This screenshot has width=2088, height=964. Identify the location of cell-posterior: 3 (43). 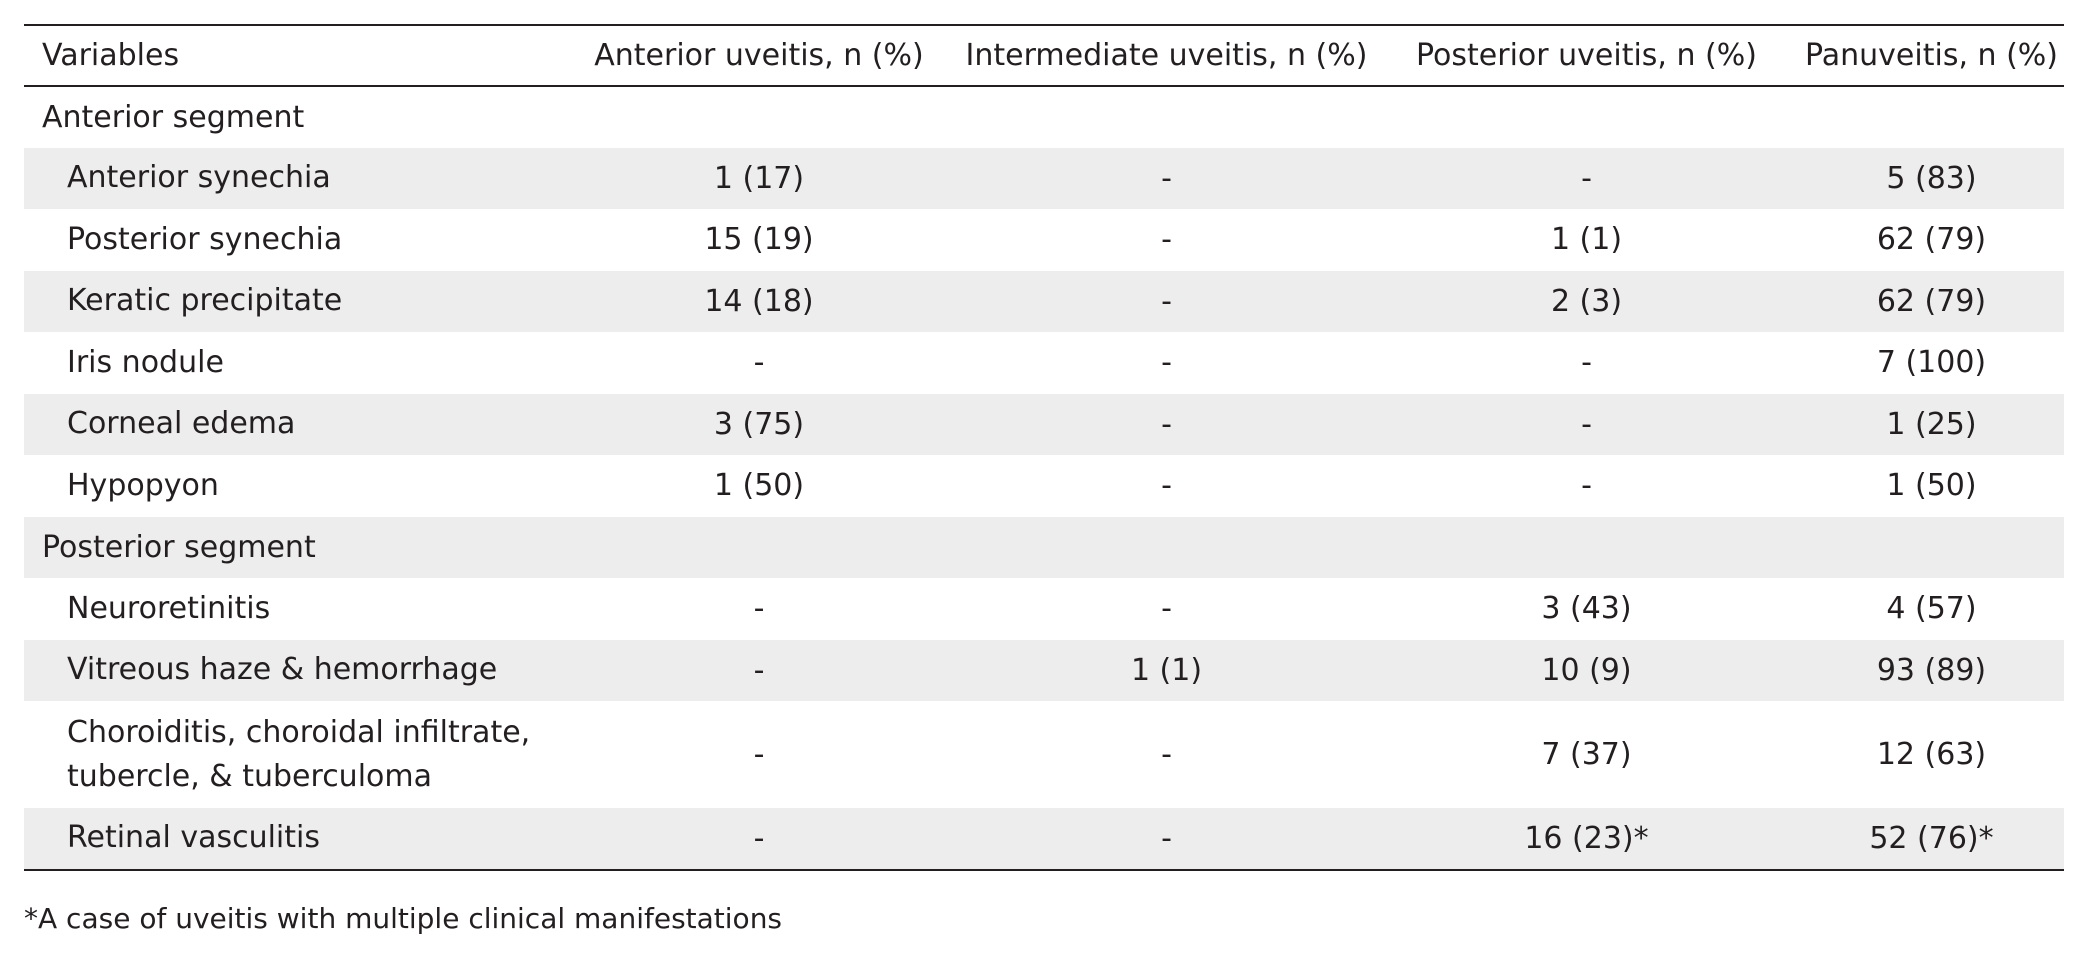
(1586, 609).